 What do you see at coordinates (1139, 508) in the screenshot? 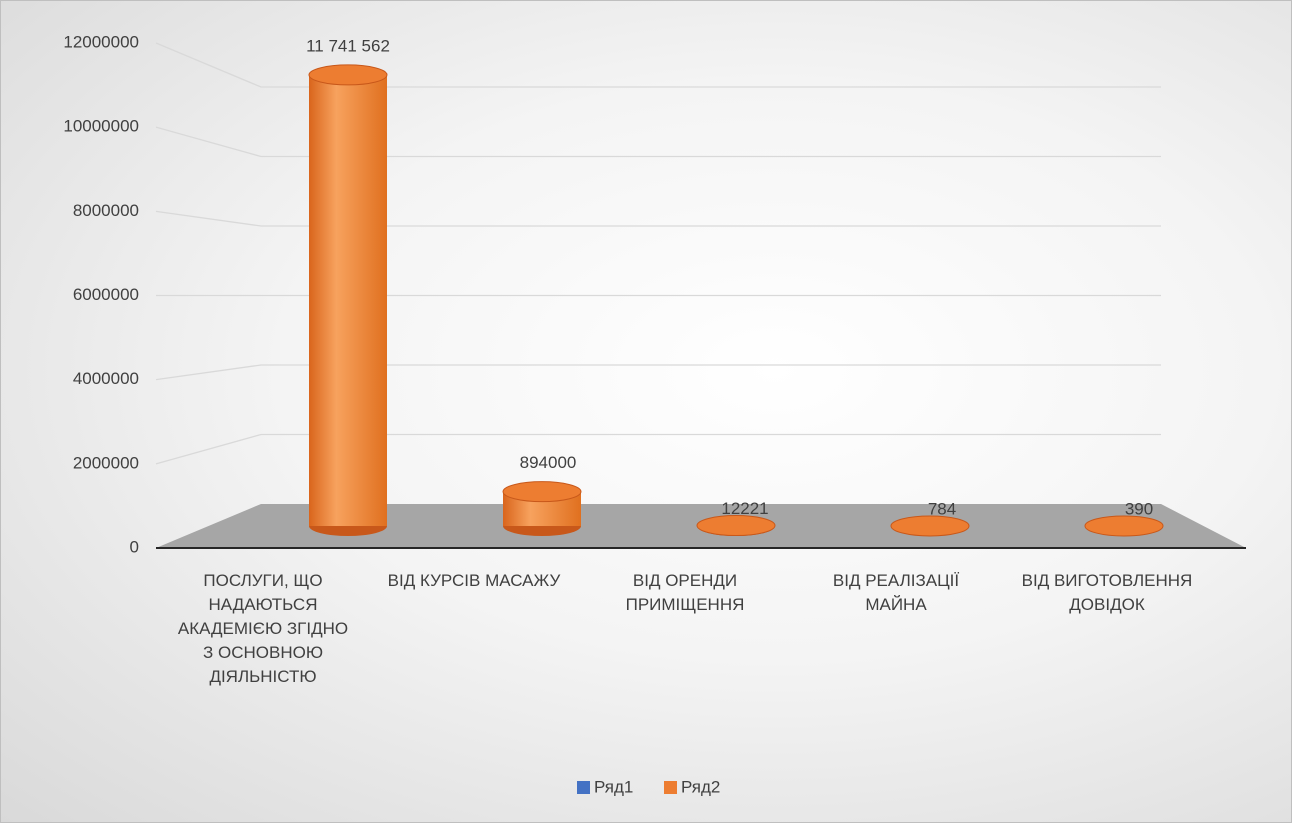
I see `data-label: 390` at bounding box center [1139, 508].